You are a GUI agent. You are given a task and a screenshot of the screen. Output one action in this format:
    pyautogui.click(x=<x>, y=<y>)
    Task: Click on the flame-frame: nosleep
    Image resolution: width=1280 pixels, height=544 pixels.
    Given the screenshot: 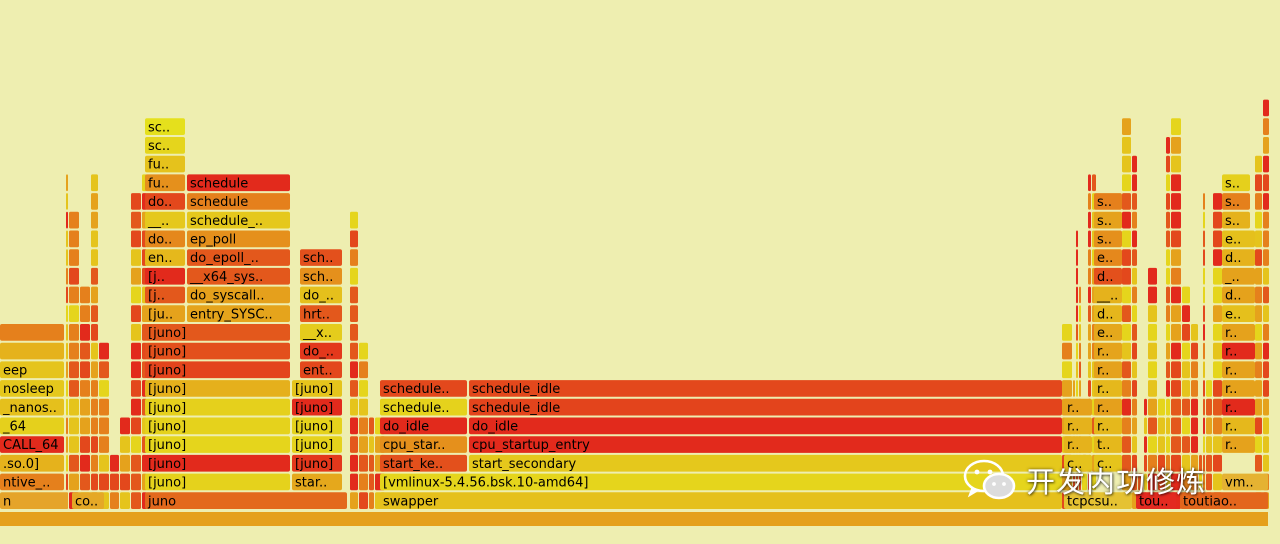 What is the action you would take?
    pyautogui.click(x=32, y=388)
    